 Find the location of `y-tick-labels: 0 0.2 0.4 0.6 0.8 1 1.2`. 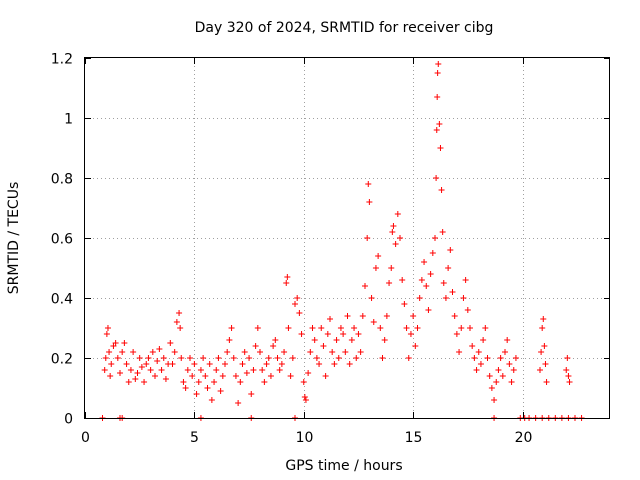

y-tick-labels: 0 0.2 0.4 0.6 0.8 1 1.2 is located at coordinates (62, 240).